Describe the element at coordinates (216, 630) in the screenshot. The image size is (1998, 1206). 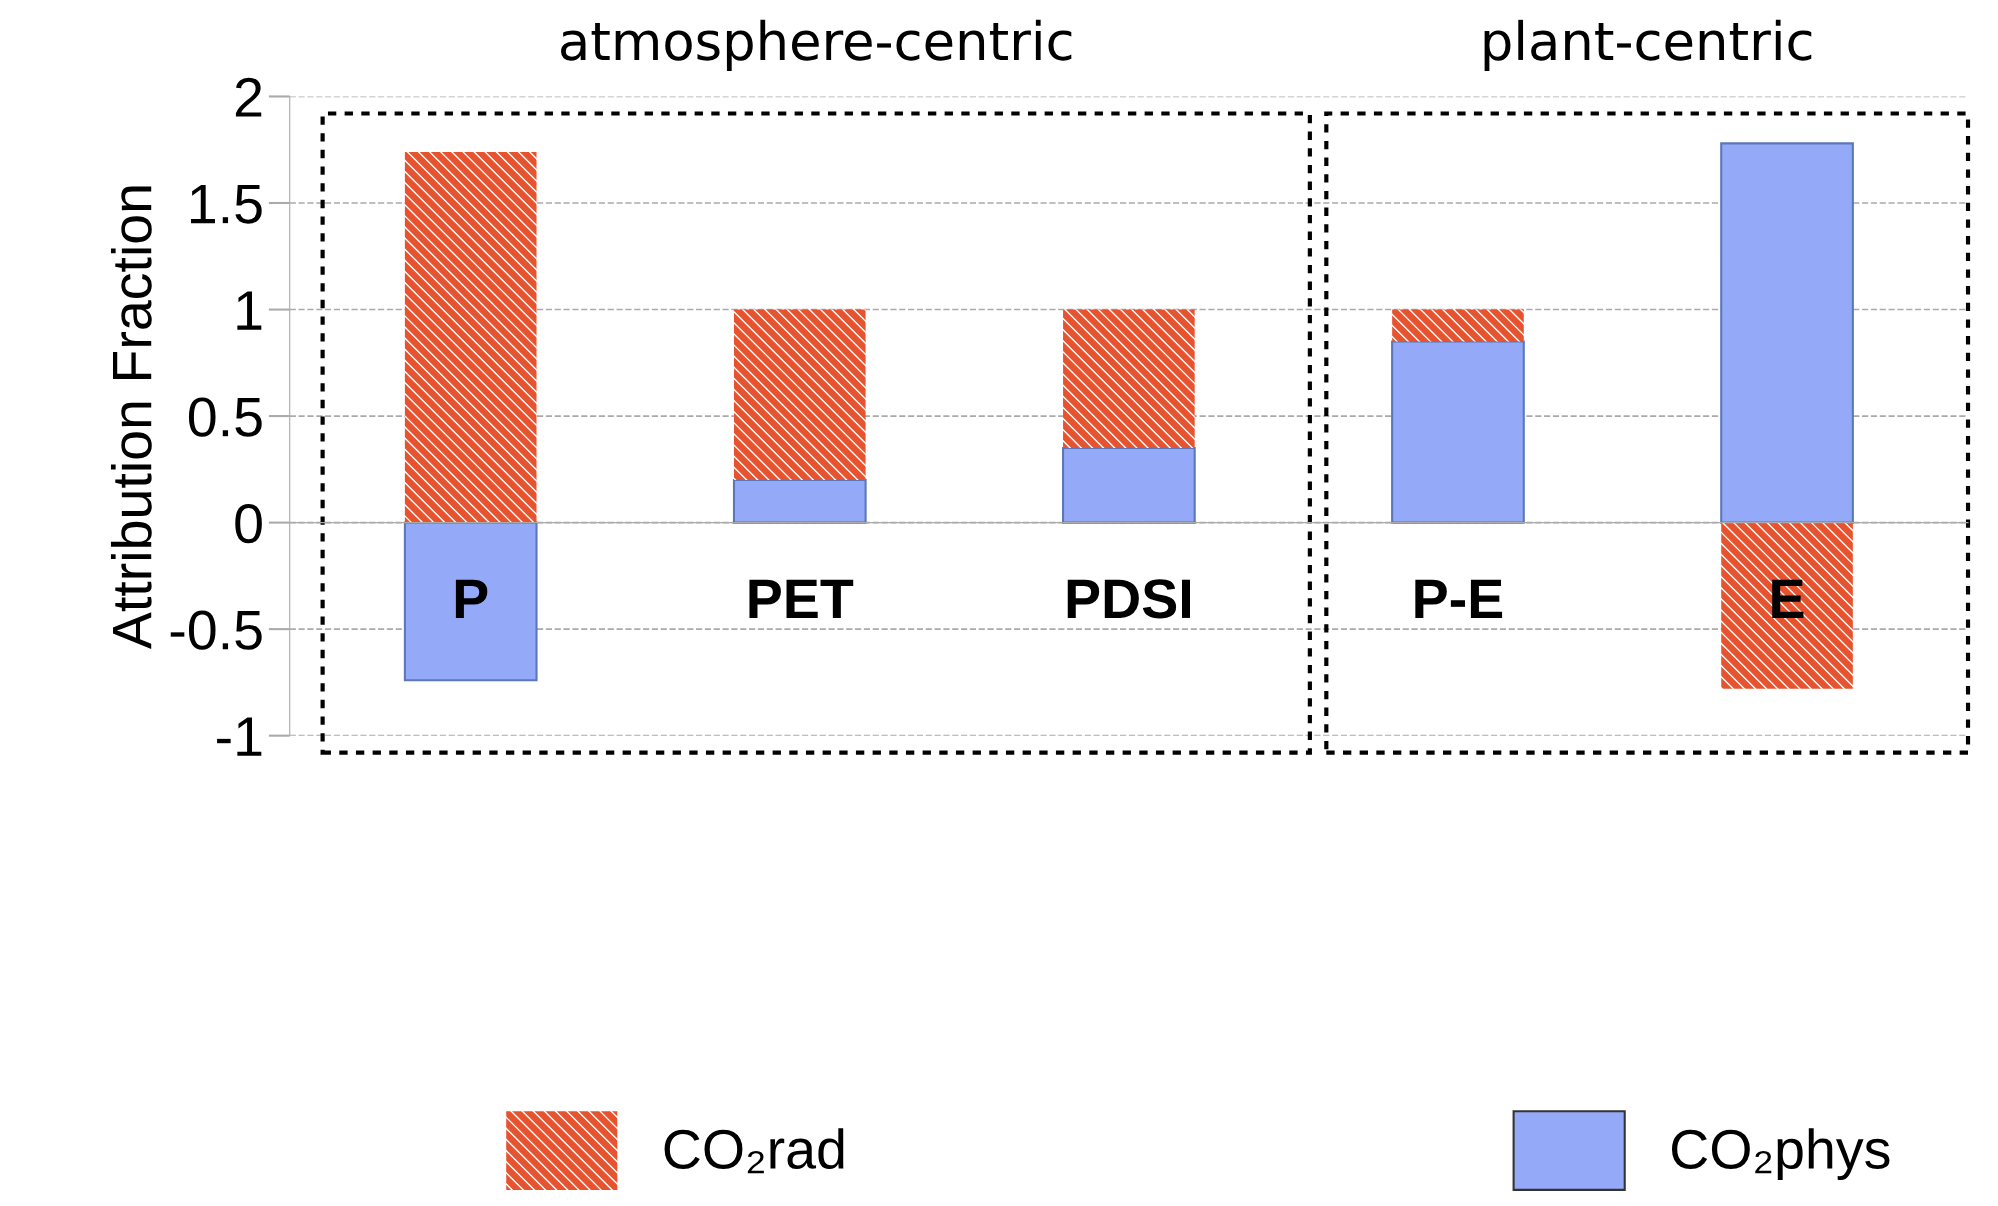
I see `y-tick-label: -0.5` at that location.